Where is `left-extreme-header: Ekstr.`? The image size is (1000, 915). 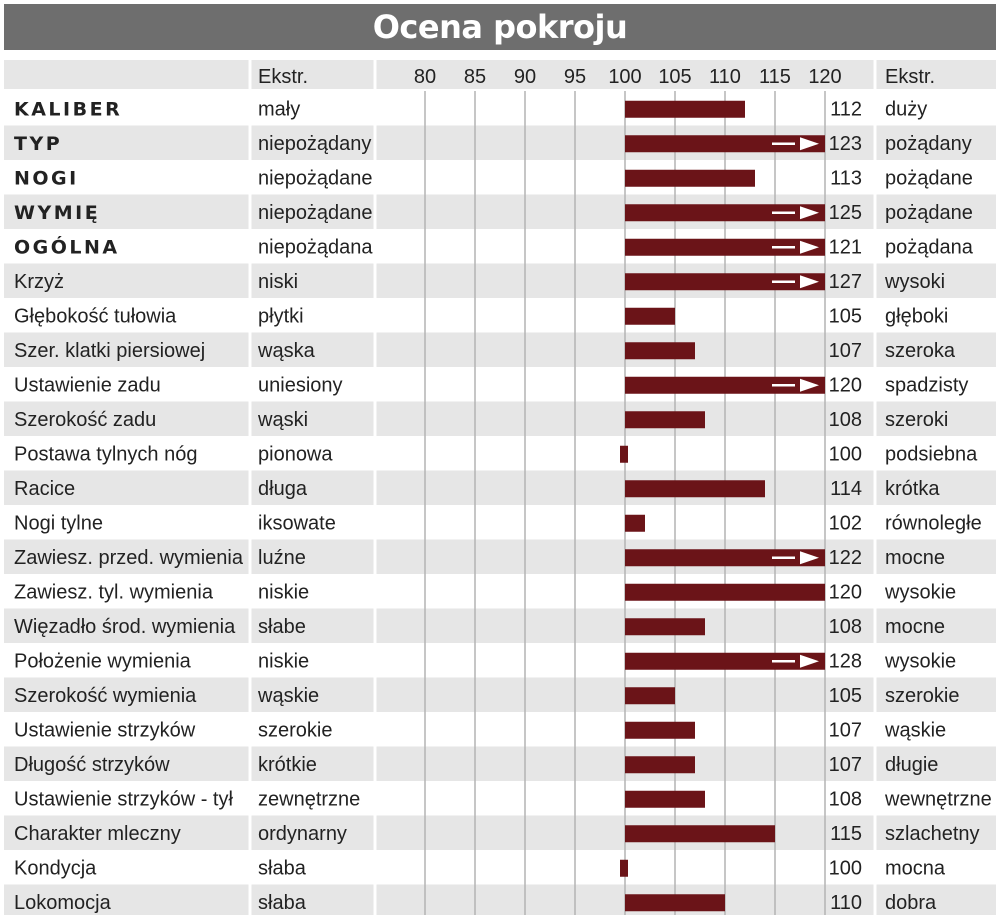 left-extreme-header: Ekstr. is located at coordinates (283, 77).